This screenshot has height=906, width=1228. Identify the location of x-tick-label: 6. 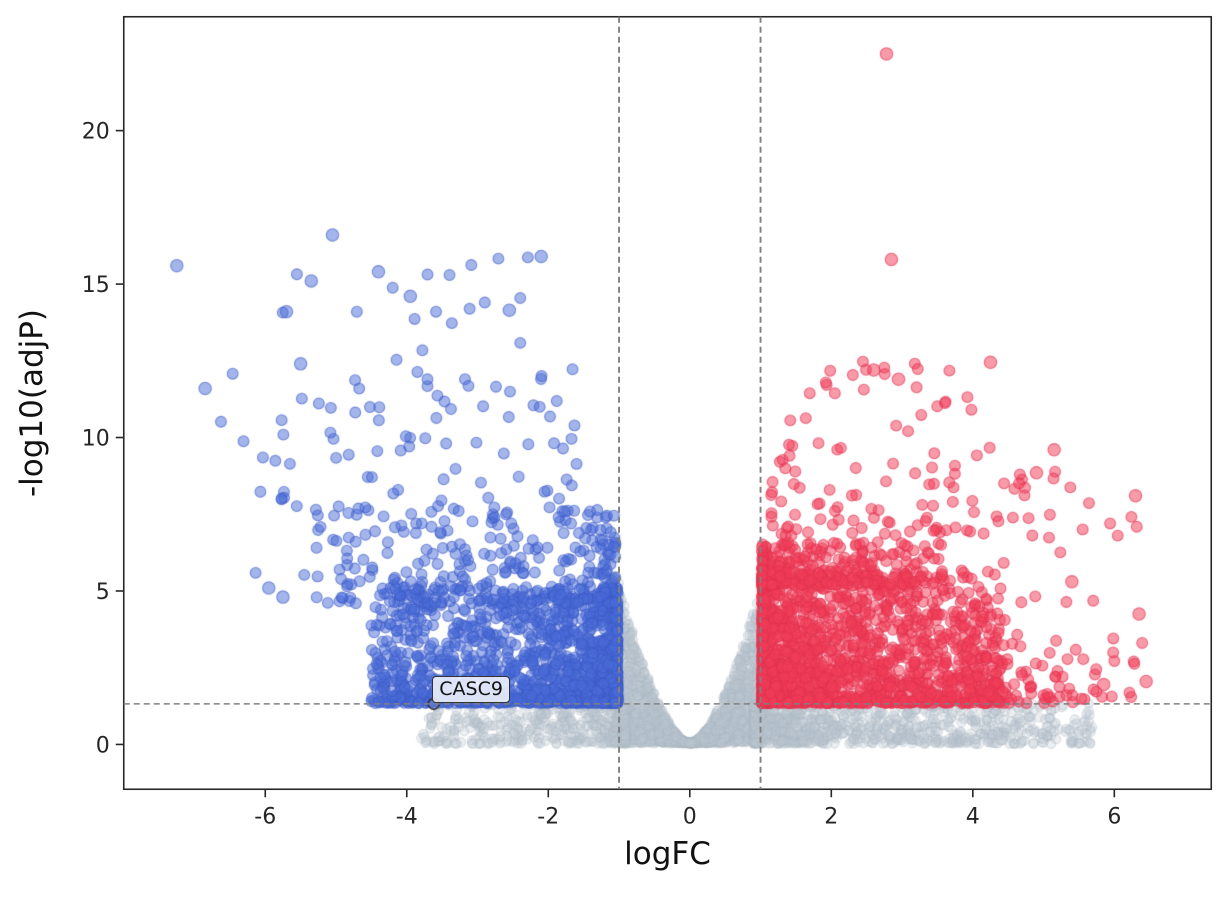
(1114, 816).